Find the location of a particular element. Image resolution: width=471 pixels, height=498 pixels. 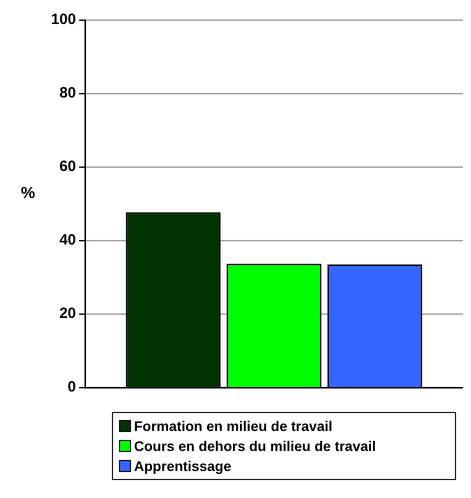

y-tick-label: 60 is located at coordinates (67, 167).